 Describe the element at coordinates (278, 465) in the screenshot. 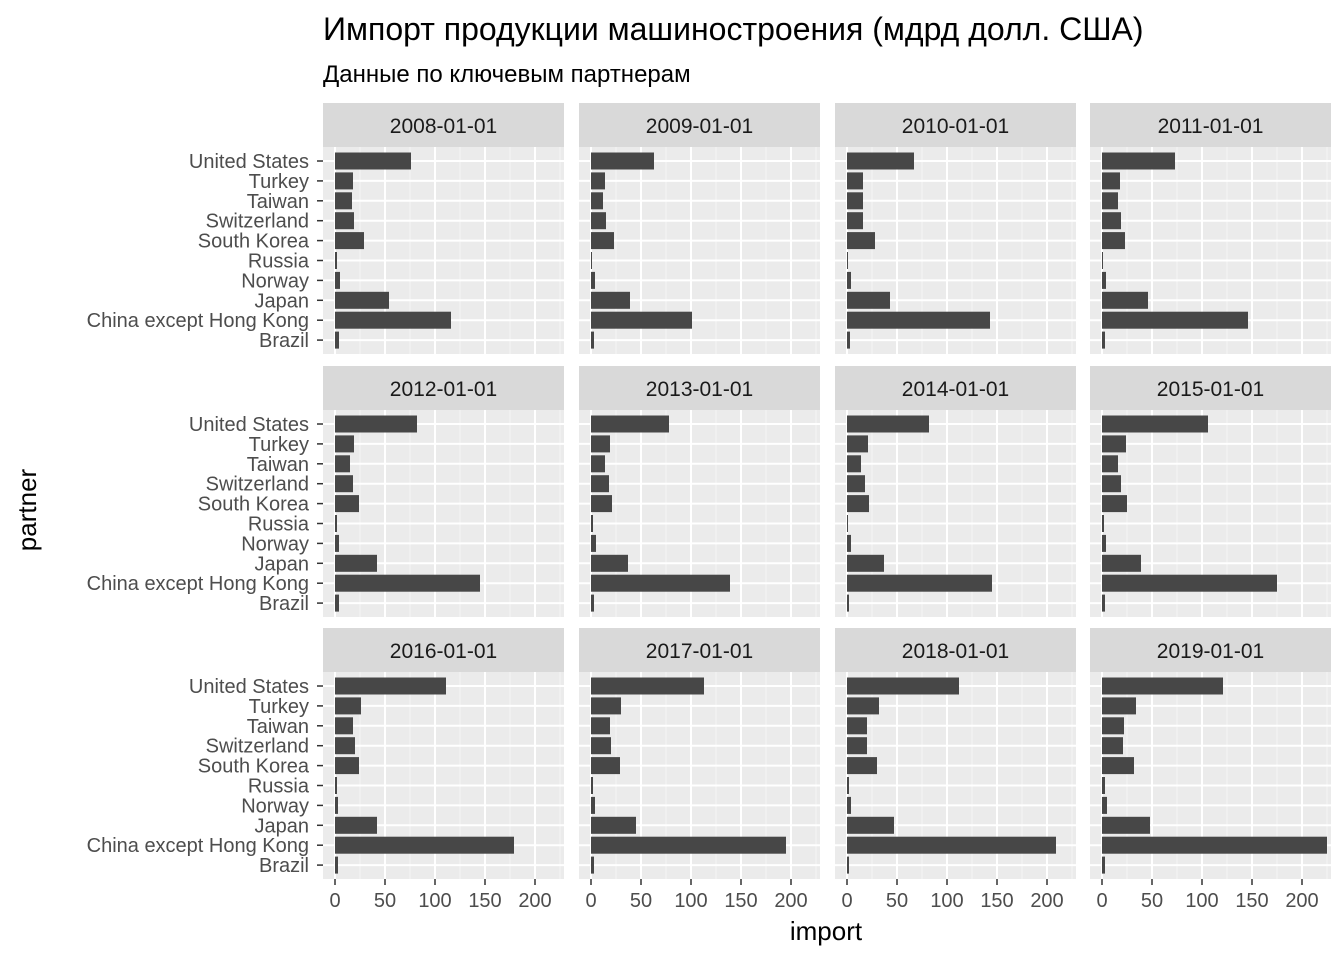

I see `y-tick-label: Taiwan` at that location.